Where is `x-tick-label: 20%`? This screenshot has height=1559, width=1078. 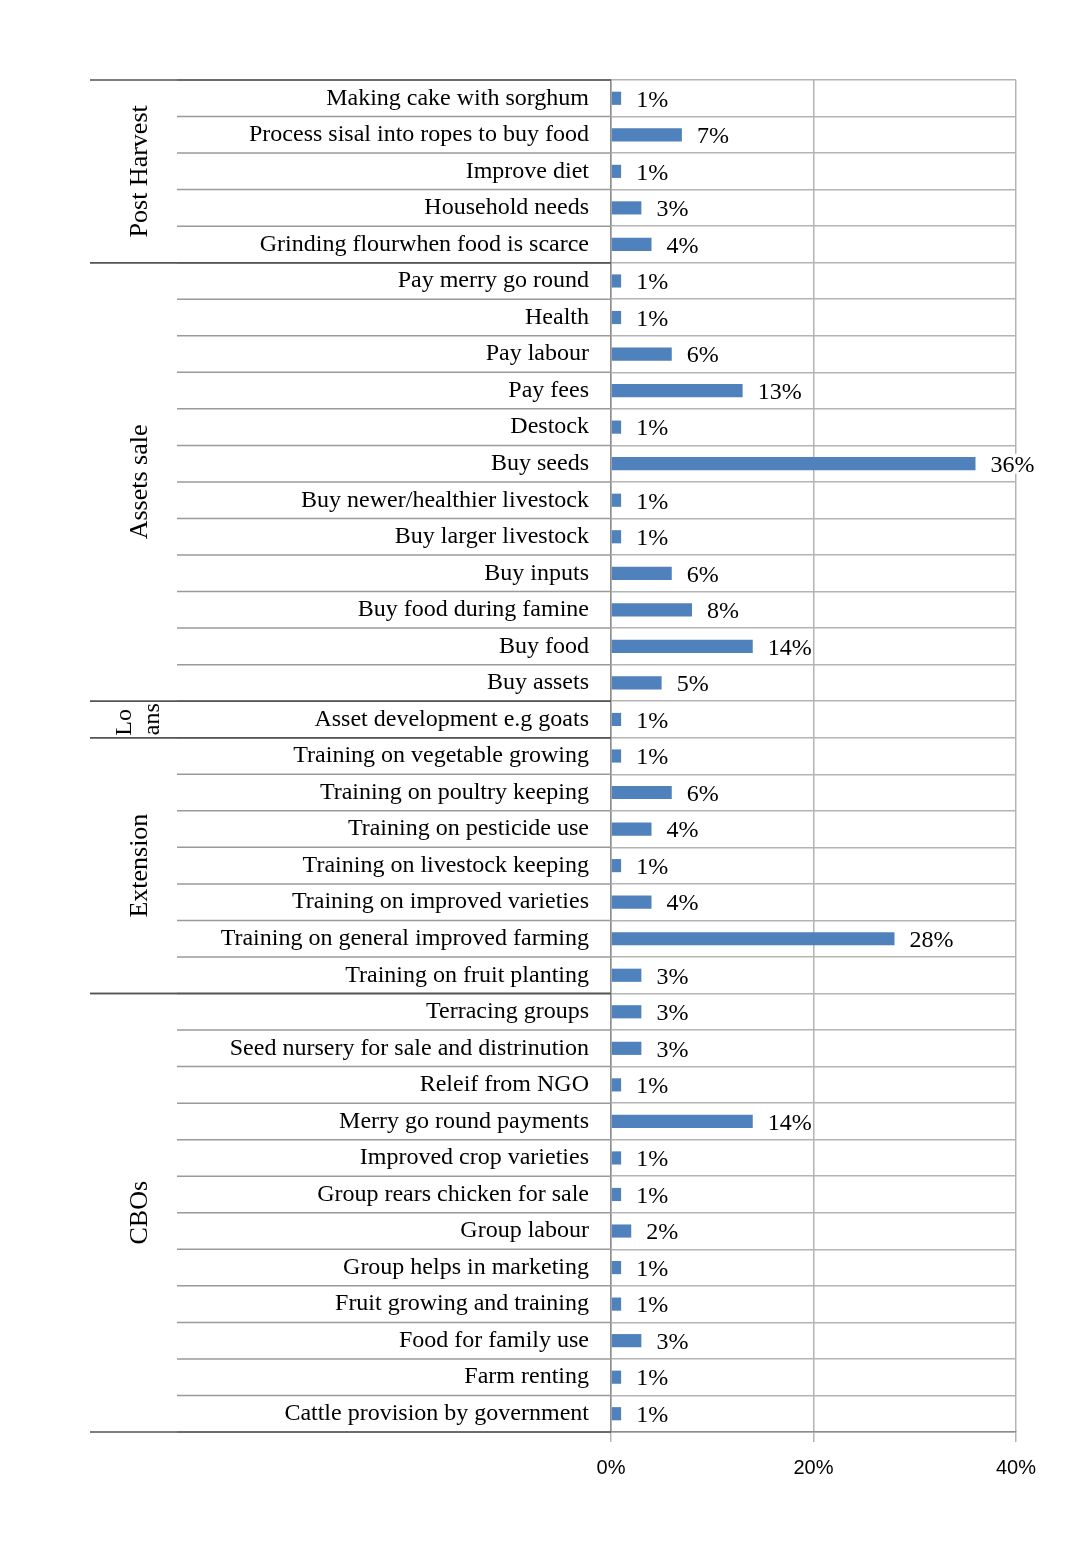 x-tick-label: 20% is located at coordinates (813, 1466).